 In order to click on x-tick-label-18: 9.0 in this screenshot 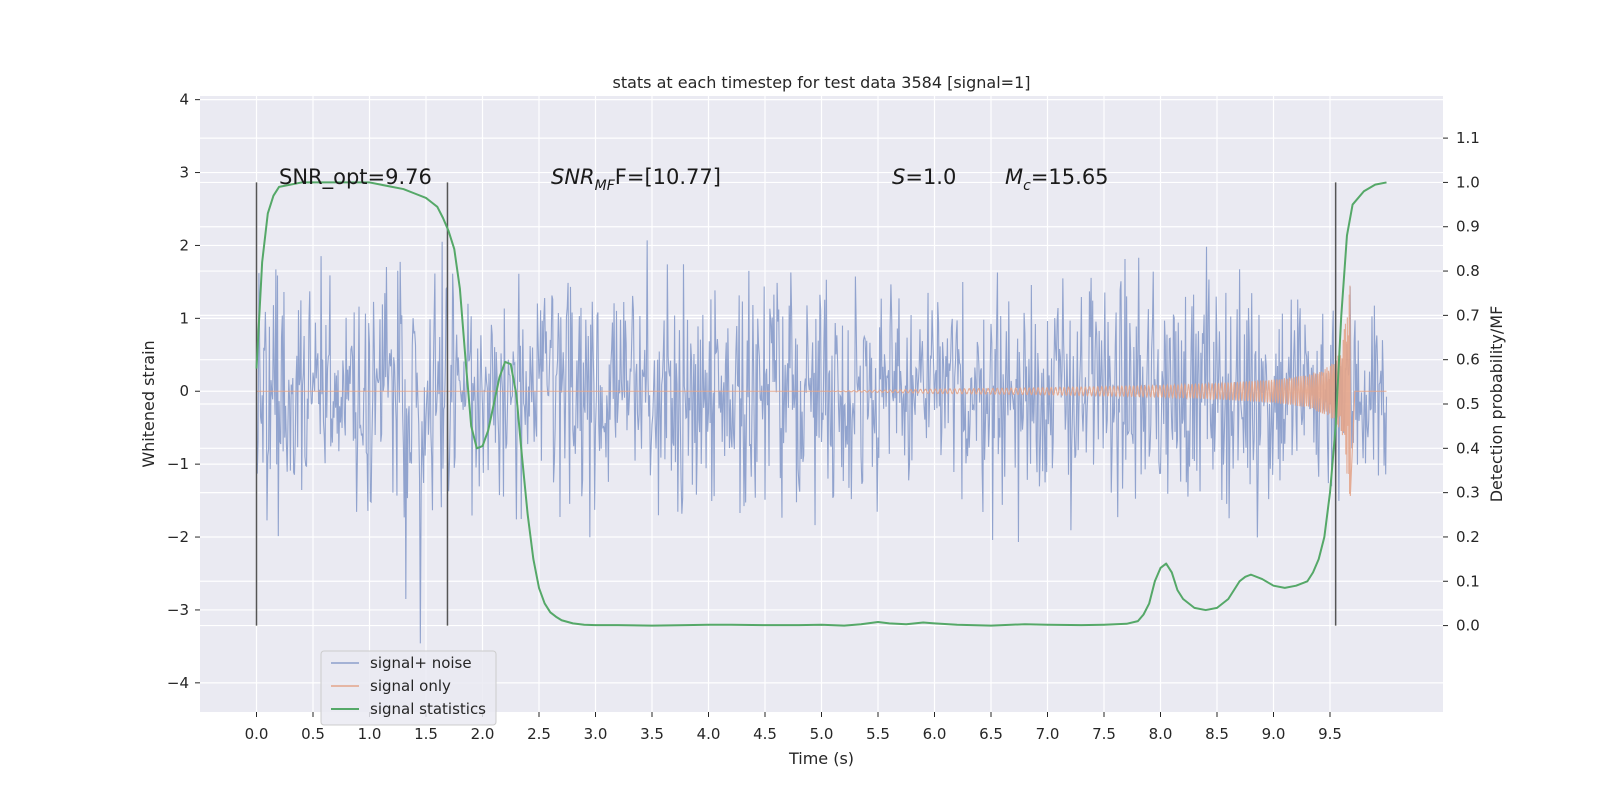, I will do `click(1274, 734)`.